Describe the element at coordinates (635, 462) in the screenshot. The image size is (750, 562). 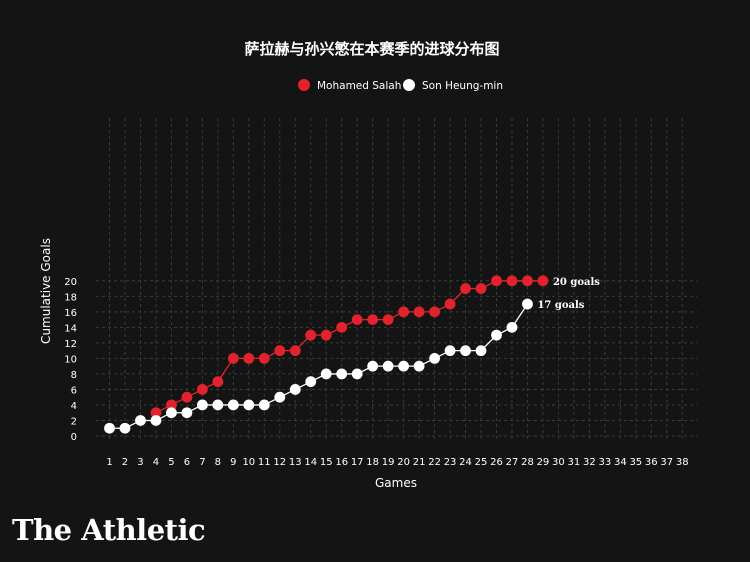
I see `x-tick-label: 35` at that location.